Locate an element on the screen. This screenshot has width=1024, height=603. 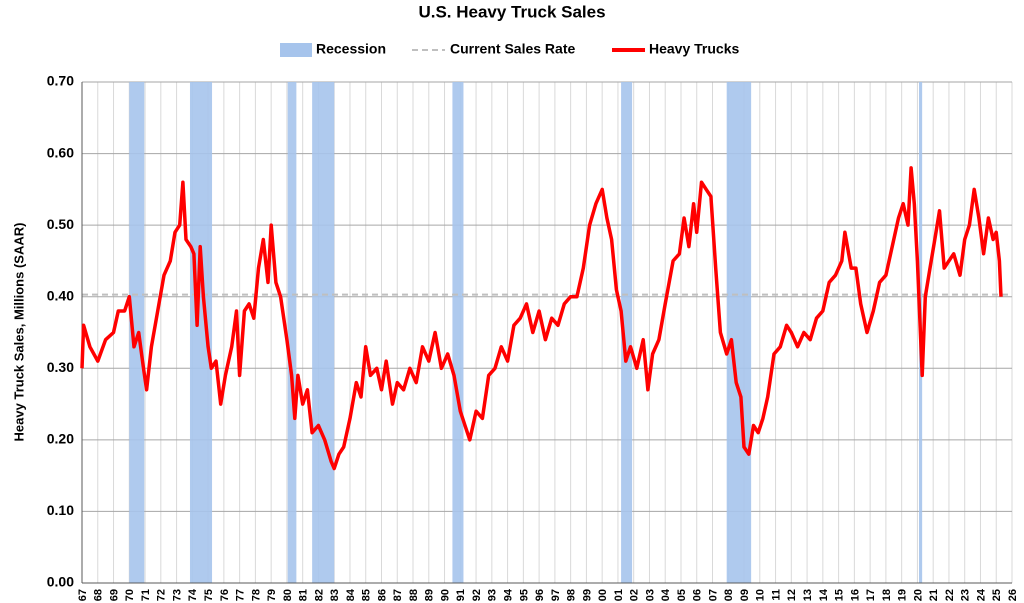
x-tick-label: 22 is located at coordinates (950, 595).